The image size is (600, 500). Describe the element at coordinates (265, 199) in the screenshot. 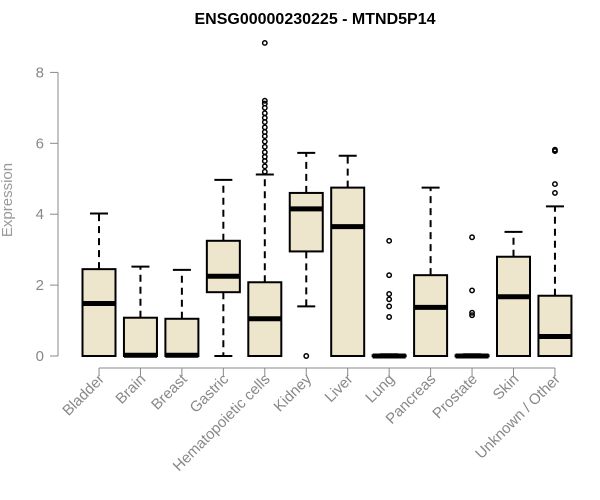

I see `box-hematopoietic-cells` at that location.